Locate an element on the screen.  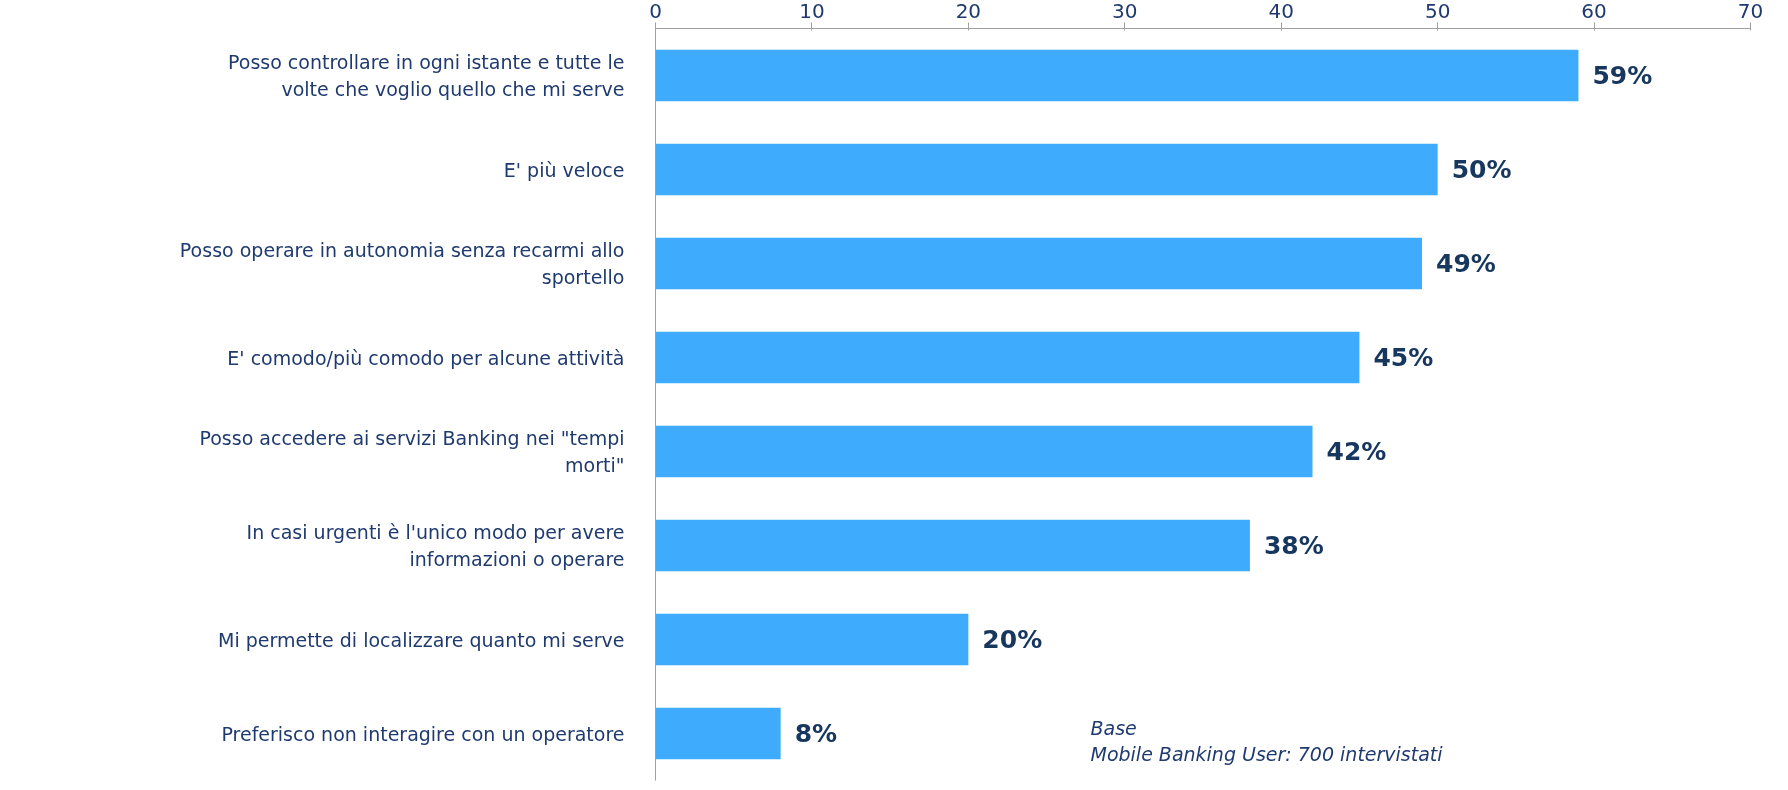
x-tick-label: 50 is located at coordinates (1437, 11).